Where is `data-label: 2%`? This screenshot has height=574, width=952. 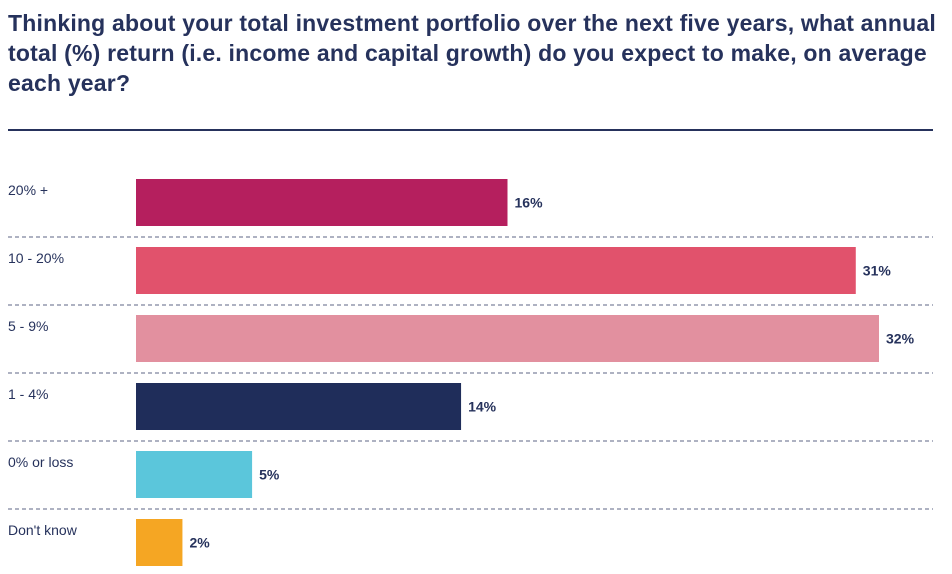
data-label: 2% is located at coordinates (199, 543).